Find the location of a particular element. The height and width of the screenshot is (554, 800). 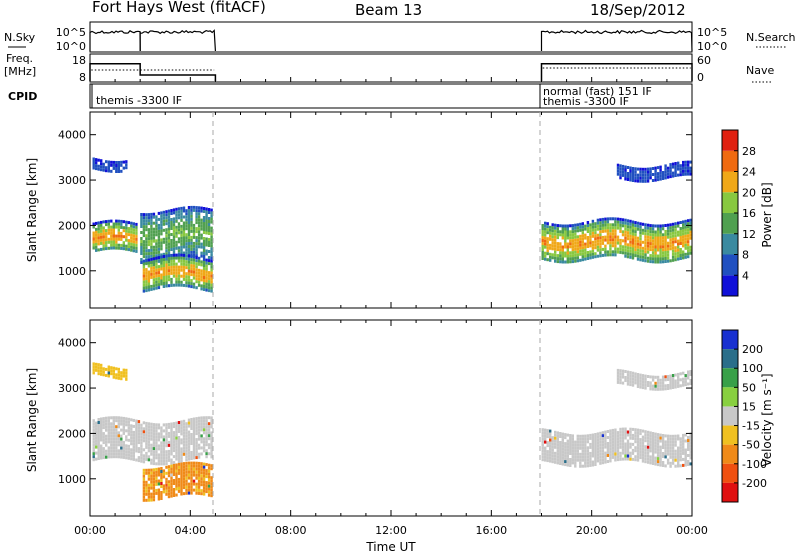

colorbar-tick: -200 is located at coordinates (754, 483).